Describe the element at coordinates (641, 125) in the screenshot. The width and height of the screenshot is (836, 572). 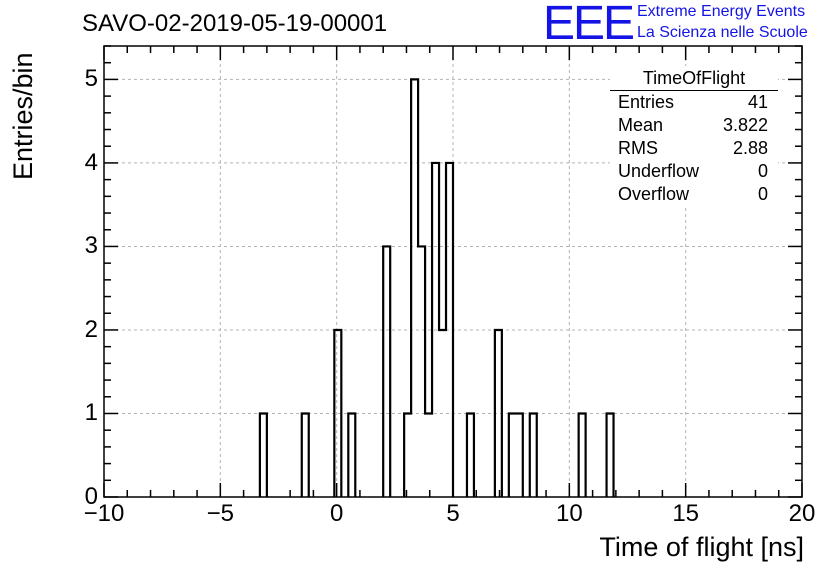
I see `stats-label: Mean` at that location.